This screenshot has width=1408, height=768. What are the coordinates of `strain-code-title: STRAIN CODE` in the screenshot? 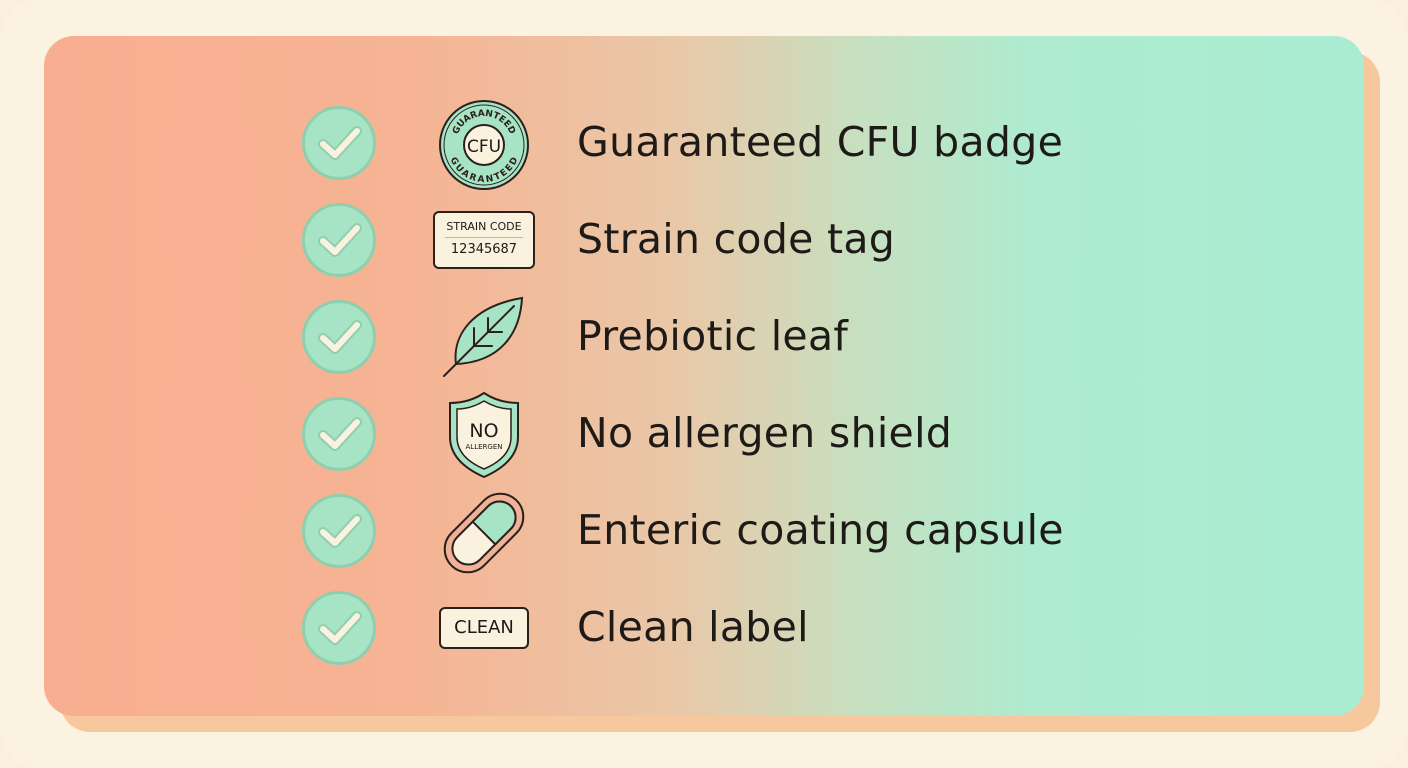 It's located at (484, 226).